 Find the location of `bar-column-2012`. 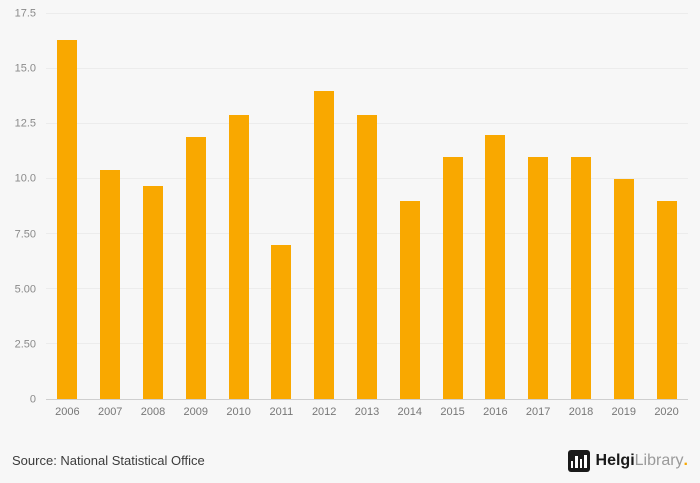

bar-column-2012 is located at coordinates (324, 206).